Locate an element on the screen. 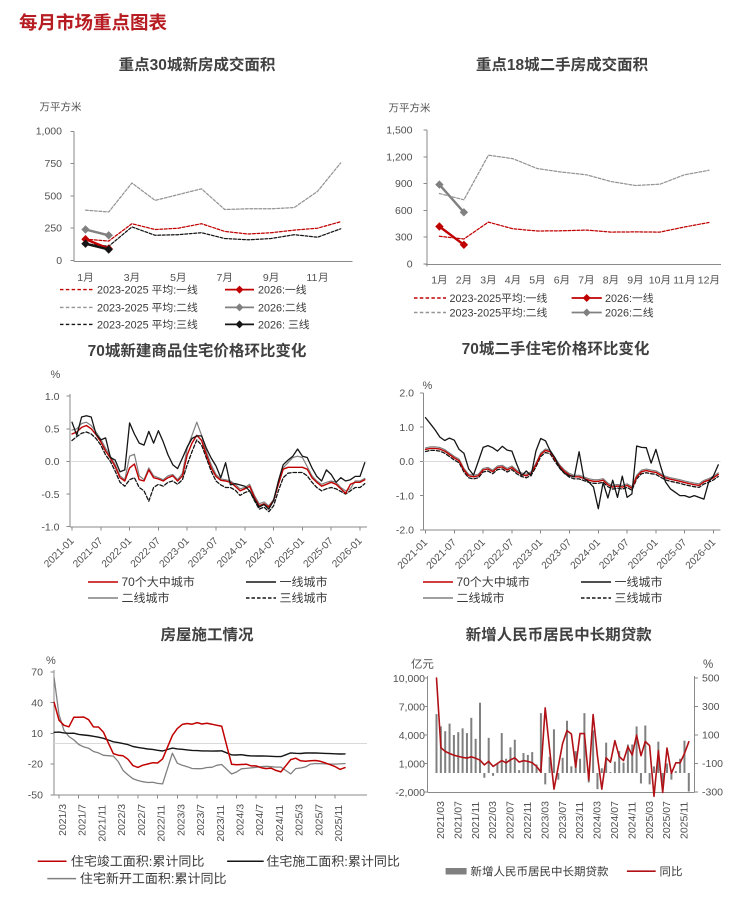 The image size is (746, 900). svg-text: 7,000 is located at coordinates (412, 707).